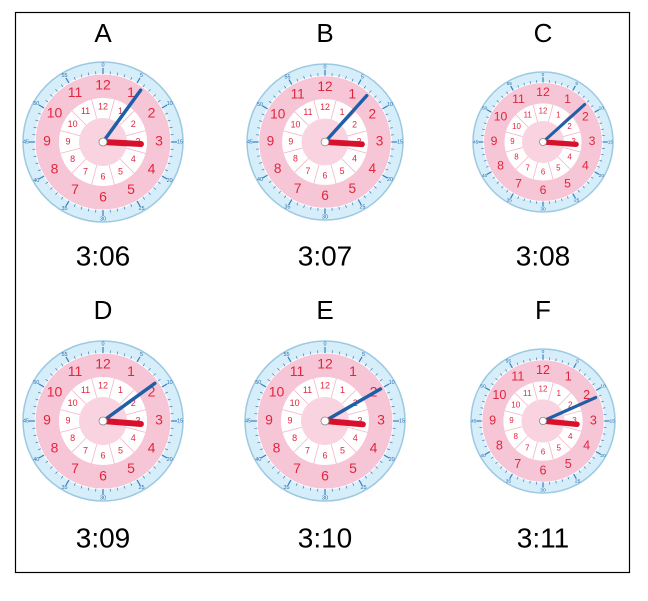 This screenshot has height=601, width=648. What do you see at coordinates (72, 438) in the screenshot?
I see `inner-hour-number: 8` at bounding box center [72, 438].